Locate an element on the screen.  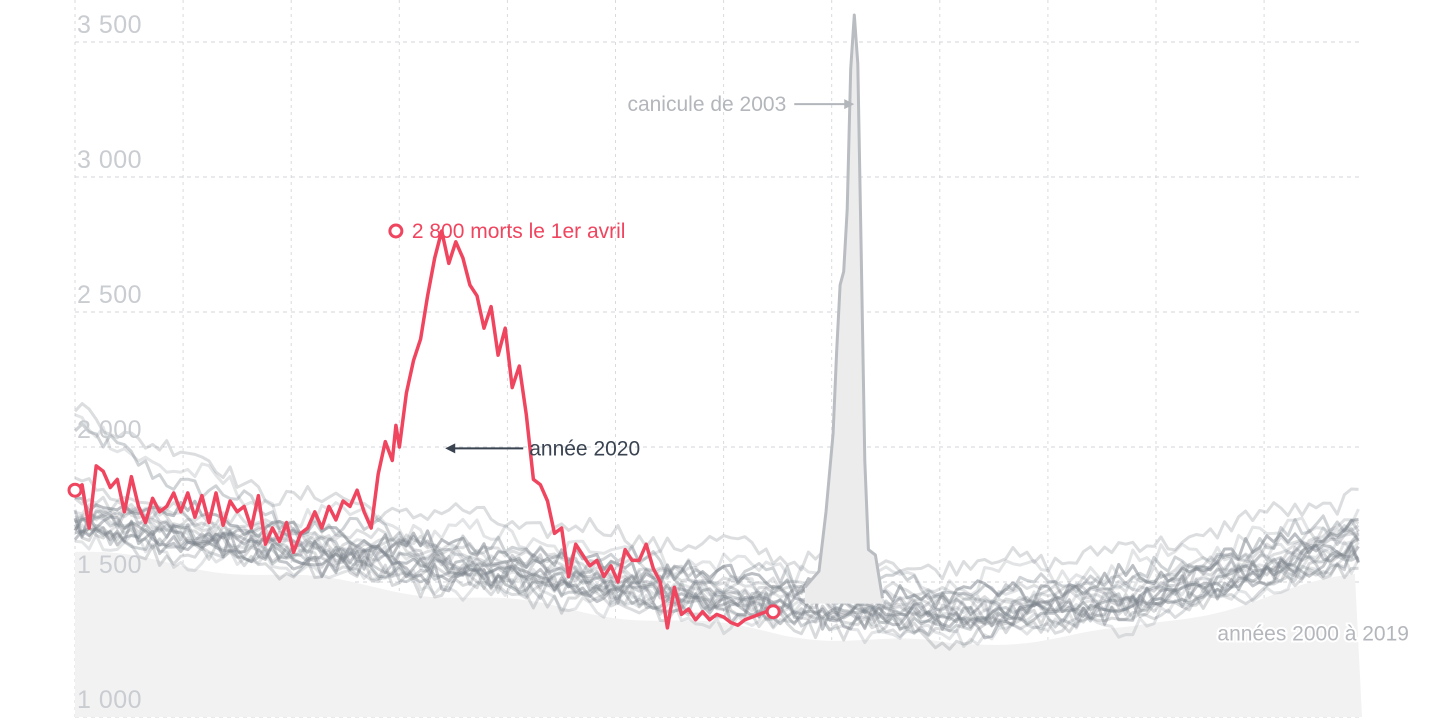
peak-marker is located at coordinates (396, 231).